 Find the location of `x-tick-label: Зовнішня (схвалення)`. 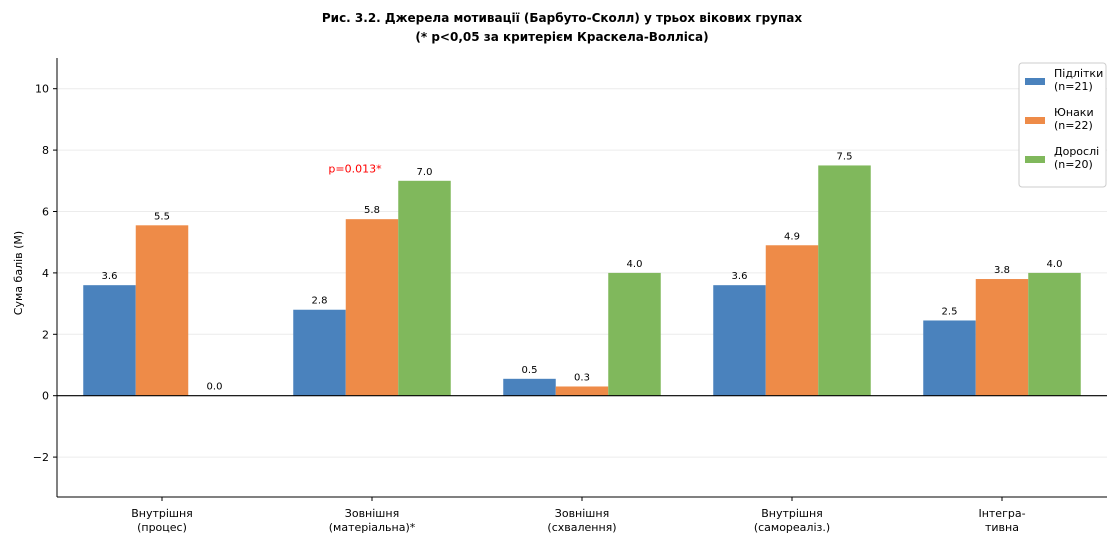

x-tick-label: Зовнішня (схвалення) is located at coordinates (581, 520).